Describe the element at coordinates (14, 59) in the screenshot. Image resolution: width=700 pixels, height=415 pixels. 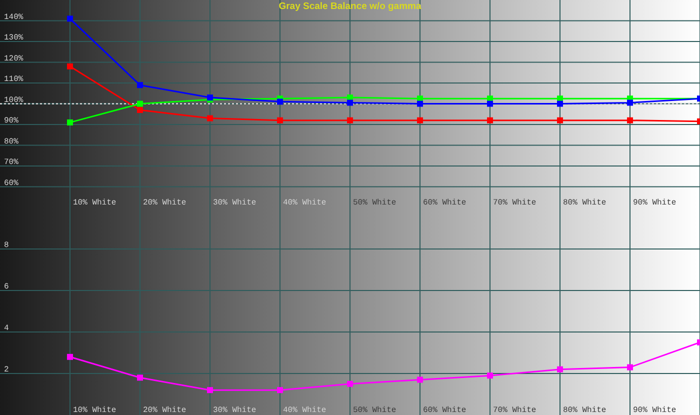
I see `y-tick-label: 120%` at that location.